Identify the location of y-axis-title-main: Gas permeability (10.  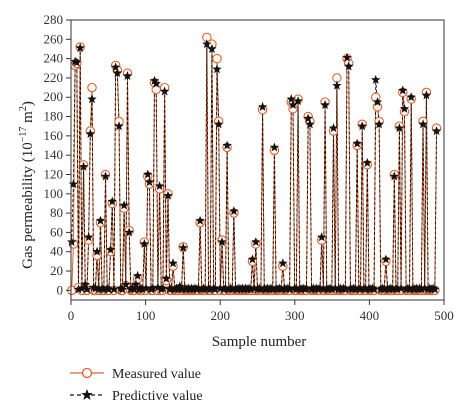
(28, 205).